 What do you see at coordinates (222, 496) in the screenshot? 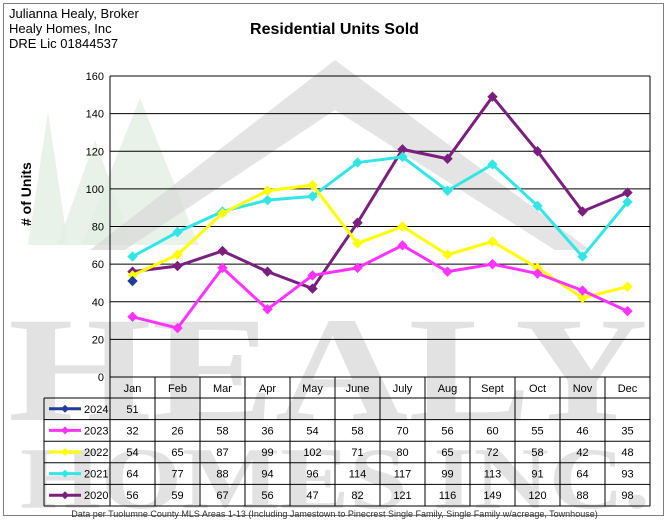
I see `data-label: 67` at bounding box center [222, 496].